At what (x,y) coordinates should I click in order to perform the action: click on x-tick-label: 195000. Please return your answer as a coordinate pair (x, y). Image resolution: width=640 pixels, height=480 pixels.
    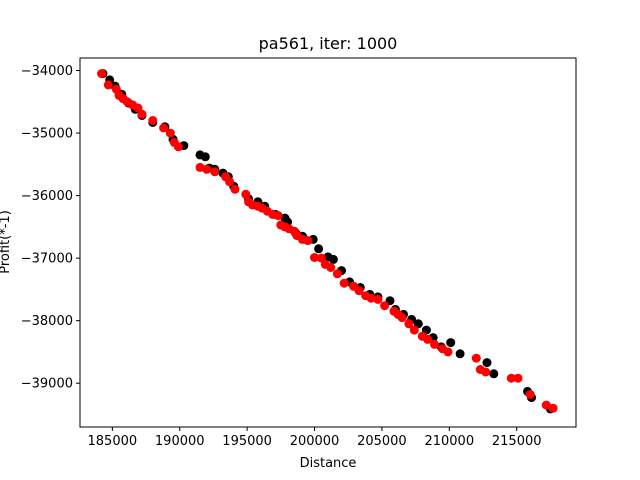
    Looking at the image, I should click on (247, 441).